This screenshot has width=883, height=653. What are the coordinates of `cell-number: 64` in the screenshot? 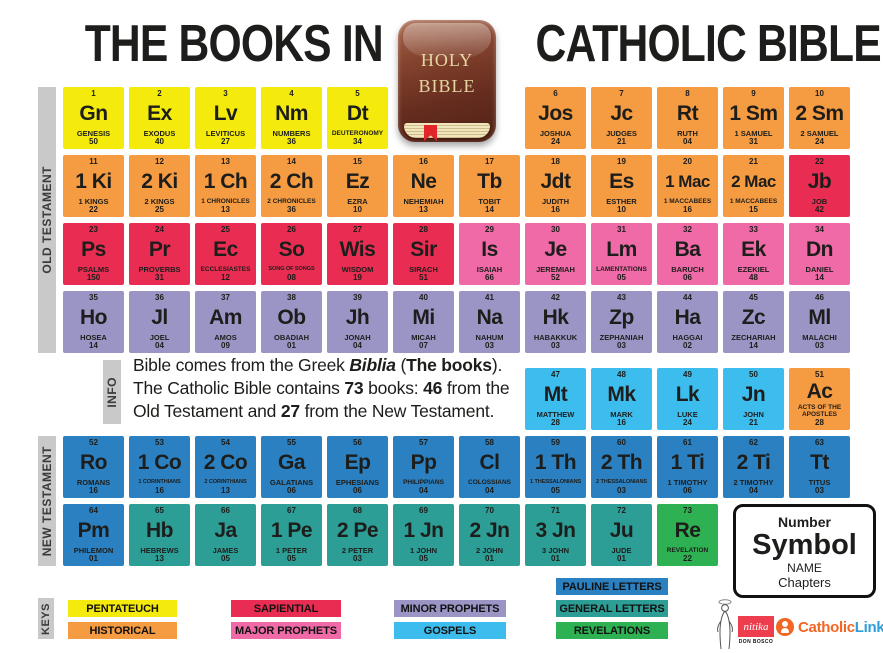 It's located at (93, 510).